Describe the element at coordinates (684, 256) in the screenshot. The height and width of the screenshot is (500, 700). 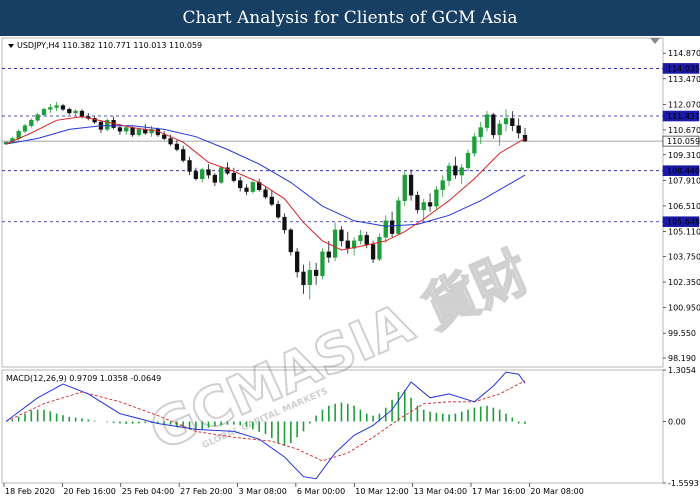
I see `price-tick-label: 103.750` at that location.